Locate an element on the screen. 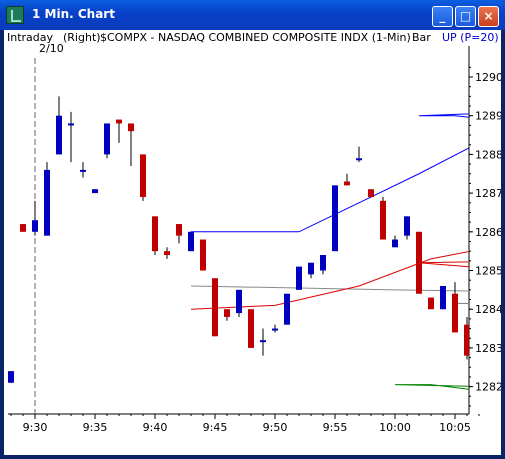 This screenshot has width=505, height=459. side-label: (Right) is located at coordinates (82, 37).